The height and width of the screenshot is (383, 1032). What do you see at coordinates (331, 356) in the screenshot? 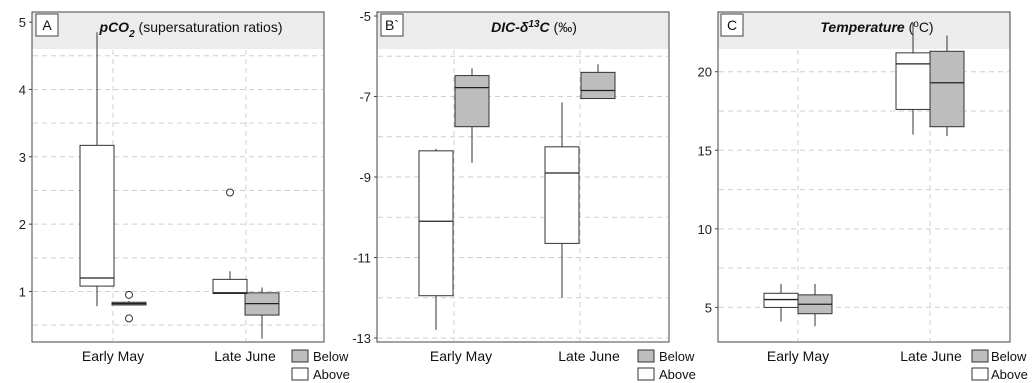
I see `panel-a-legend-below-label: Below` at bounding box center [331, 356].